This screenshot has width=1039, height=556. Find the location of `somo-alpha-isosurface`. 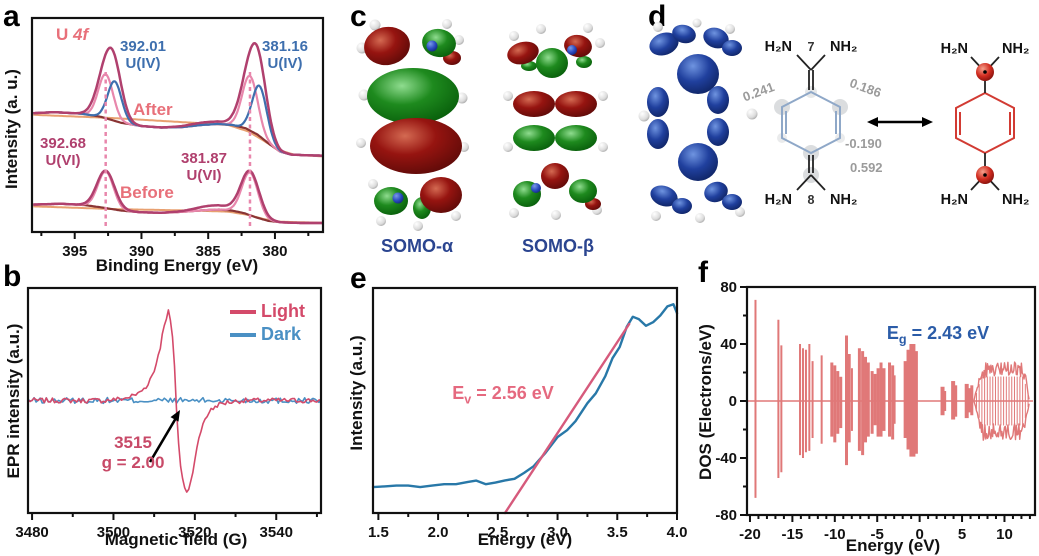

somo-alpha-isosurface is located at coordinates (412, 125).